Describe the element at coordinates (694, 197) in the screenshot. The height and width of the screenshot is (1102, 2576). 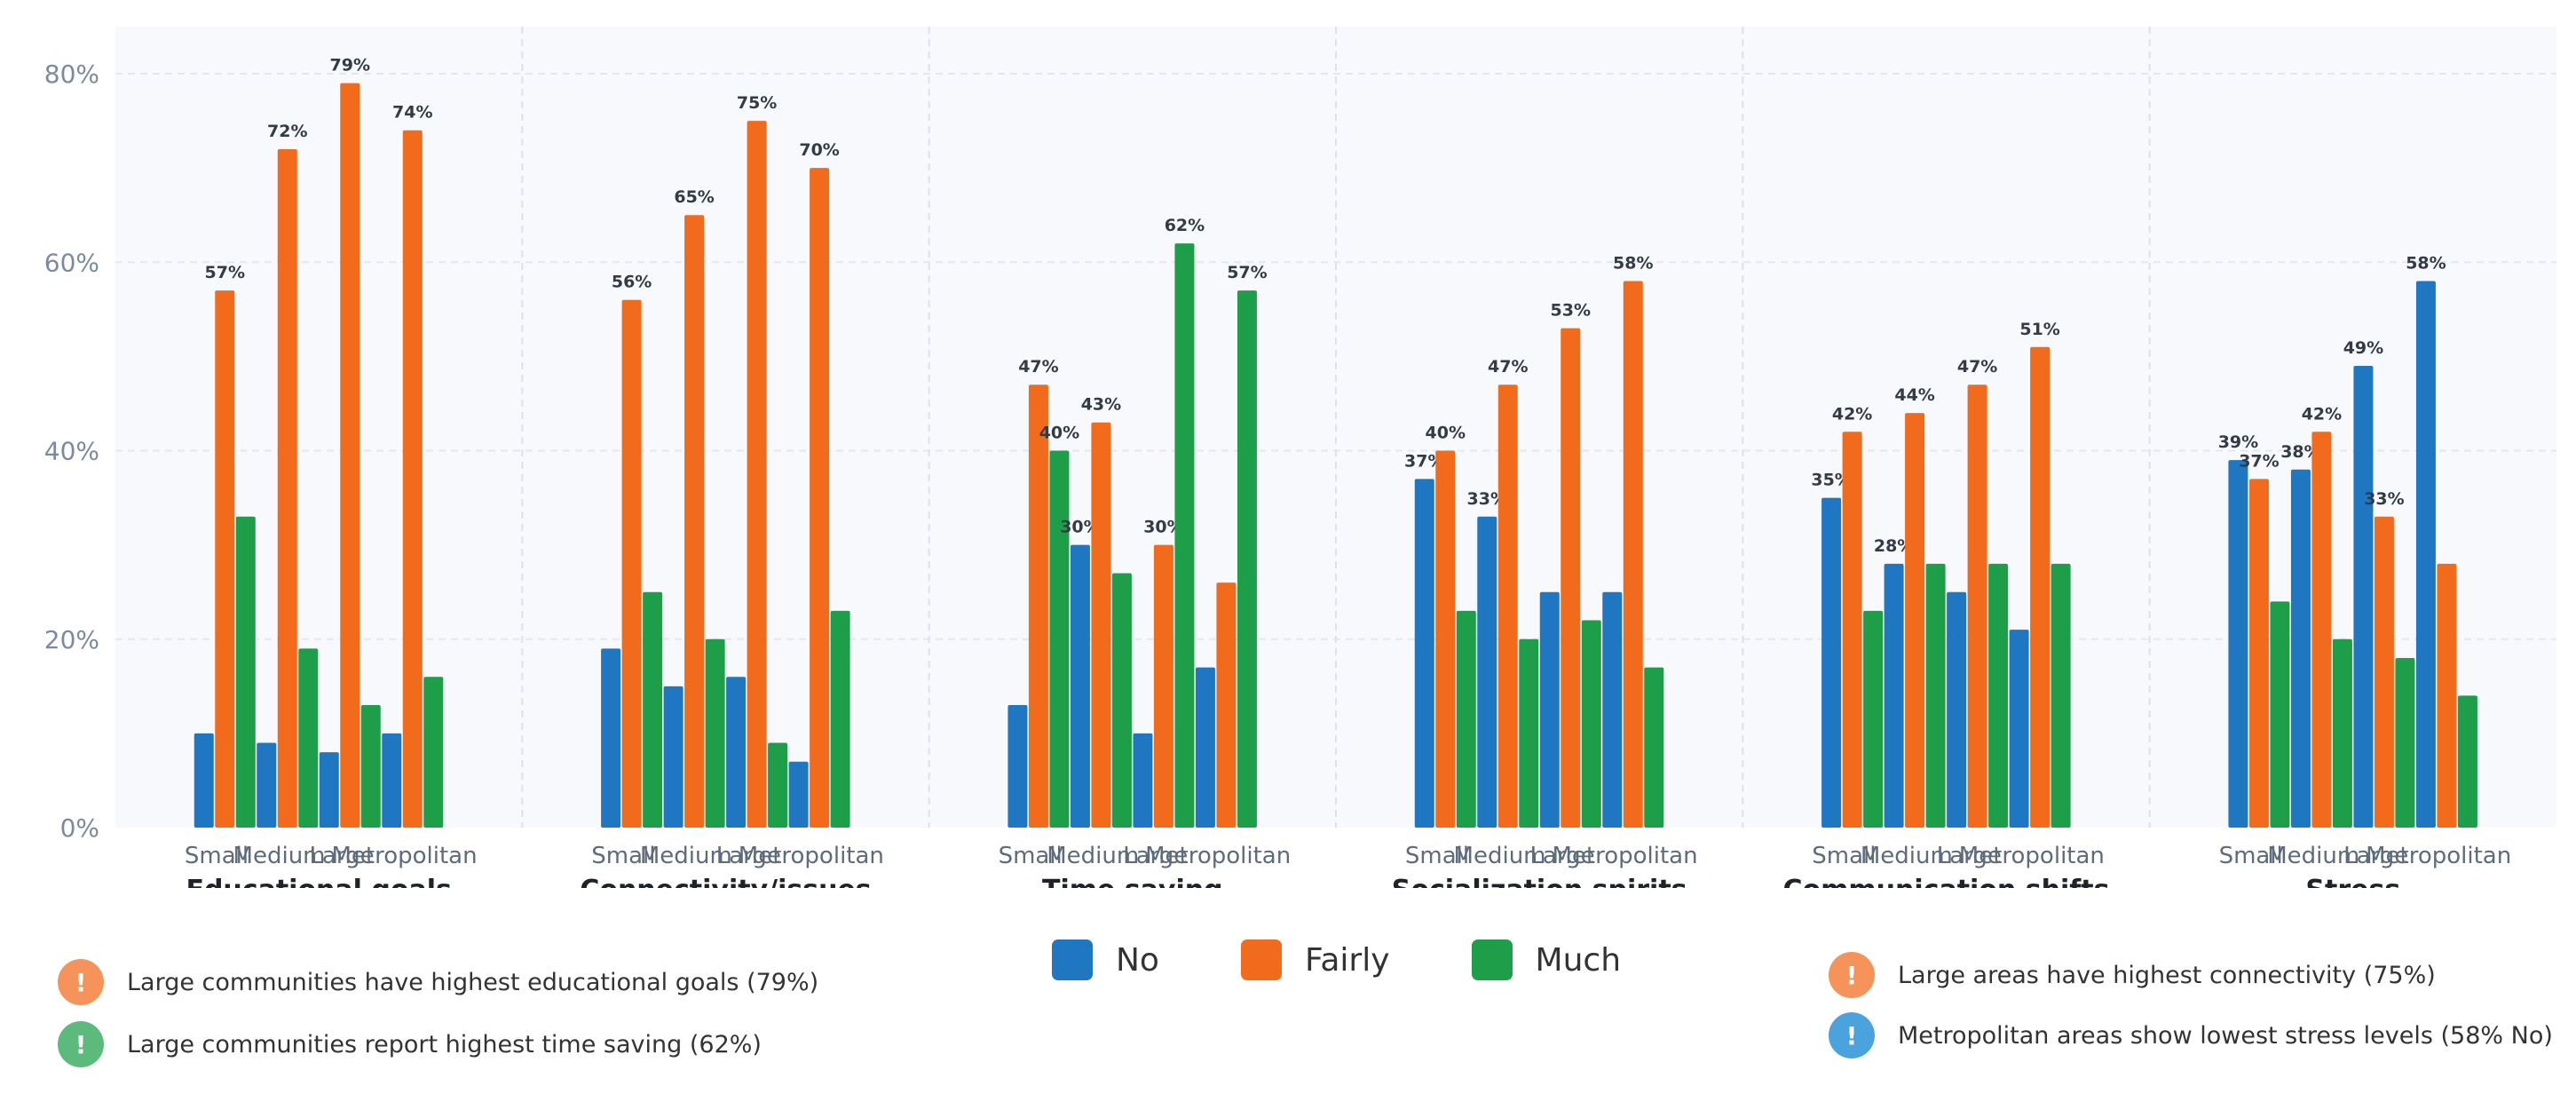
I see `data-label: 65%` at that location.